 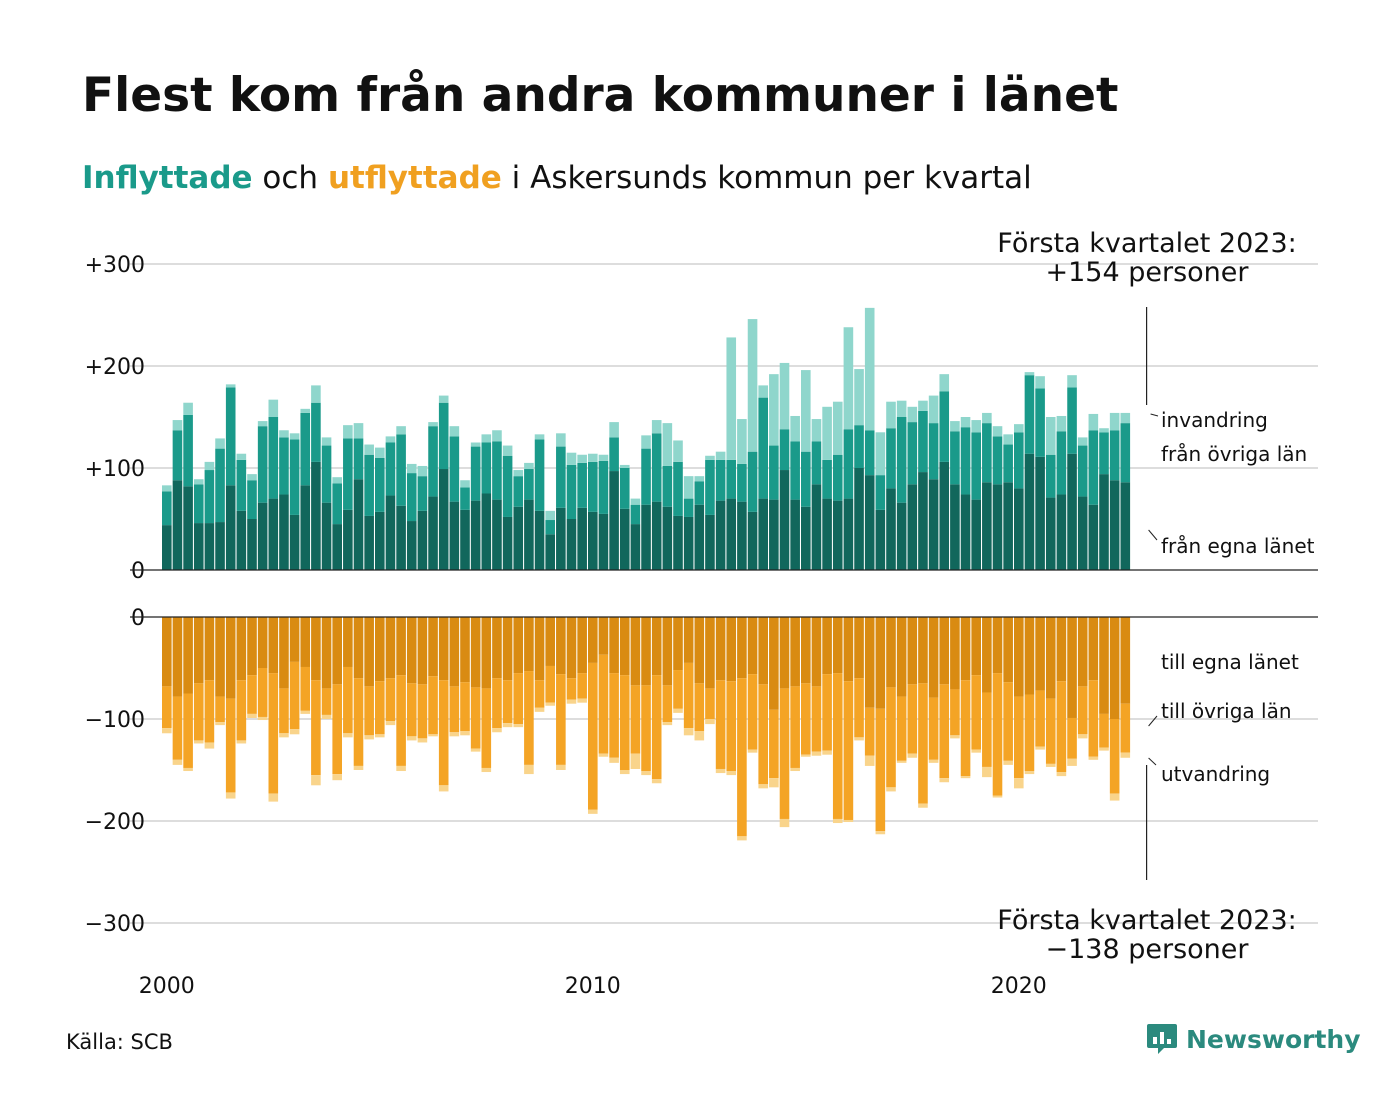 I want to click on label-till-egna-lanet: till egna länet, so click(x=1230, y=662).